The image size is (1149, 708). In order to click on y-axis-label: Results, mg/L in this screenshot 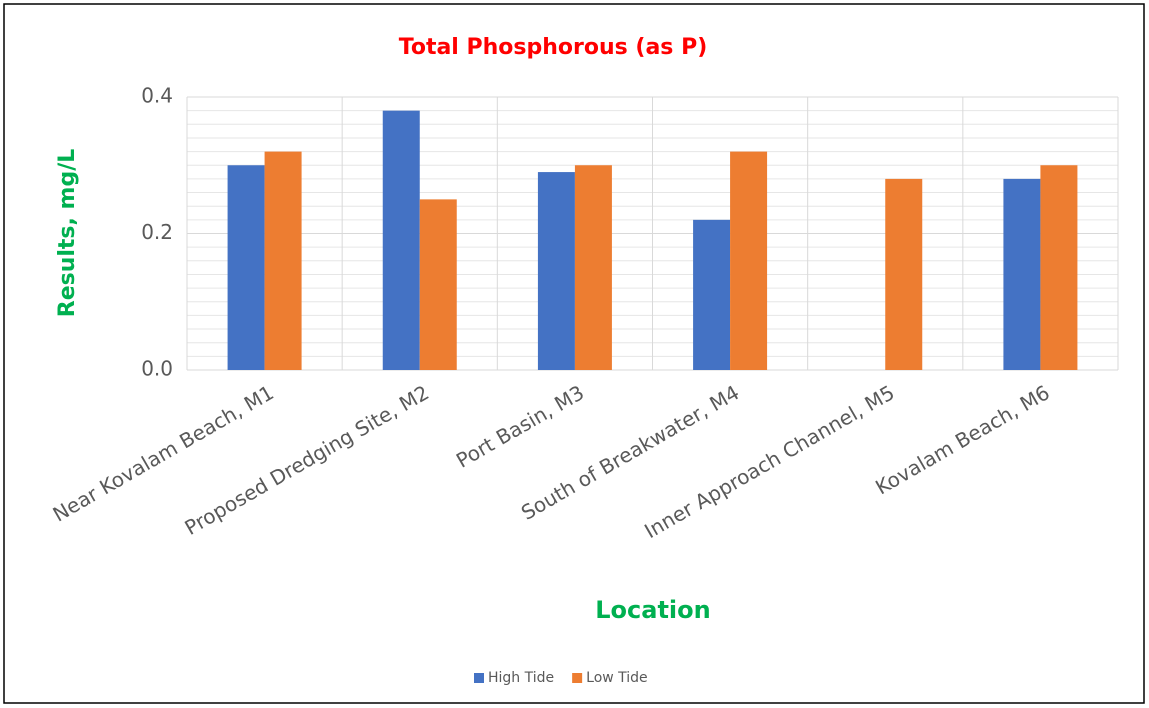, I will do `click(67, 233)`.